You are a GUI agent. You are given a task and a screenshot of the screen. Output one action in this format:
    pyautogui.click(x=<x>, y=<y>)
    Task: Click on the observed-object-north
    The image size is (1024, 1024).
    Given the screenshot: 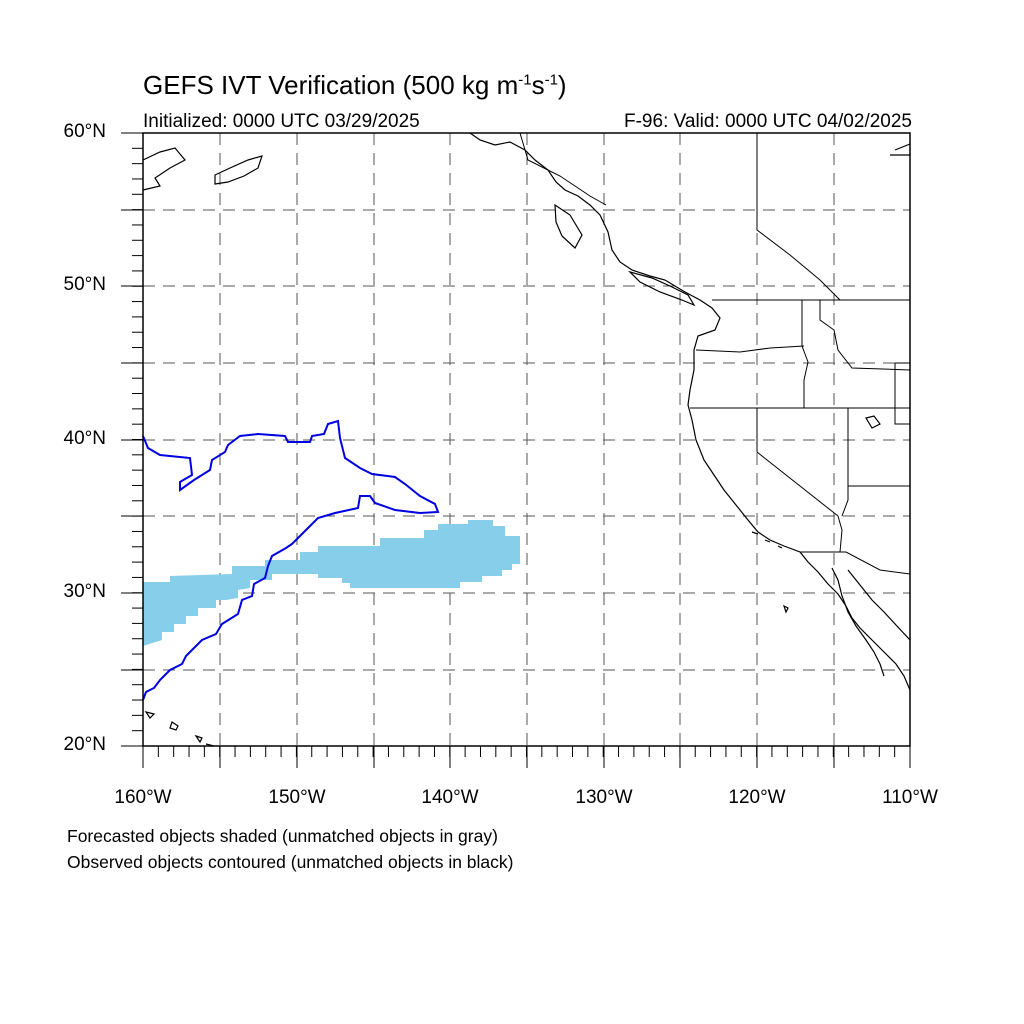 What is the action you would take?
    pyautogui.click(x=291, y=560)
    